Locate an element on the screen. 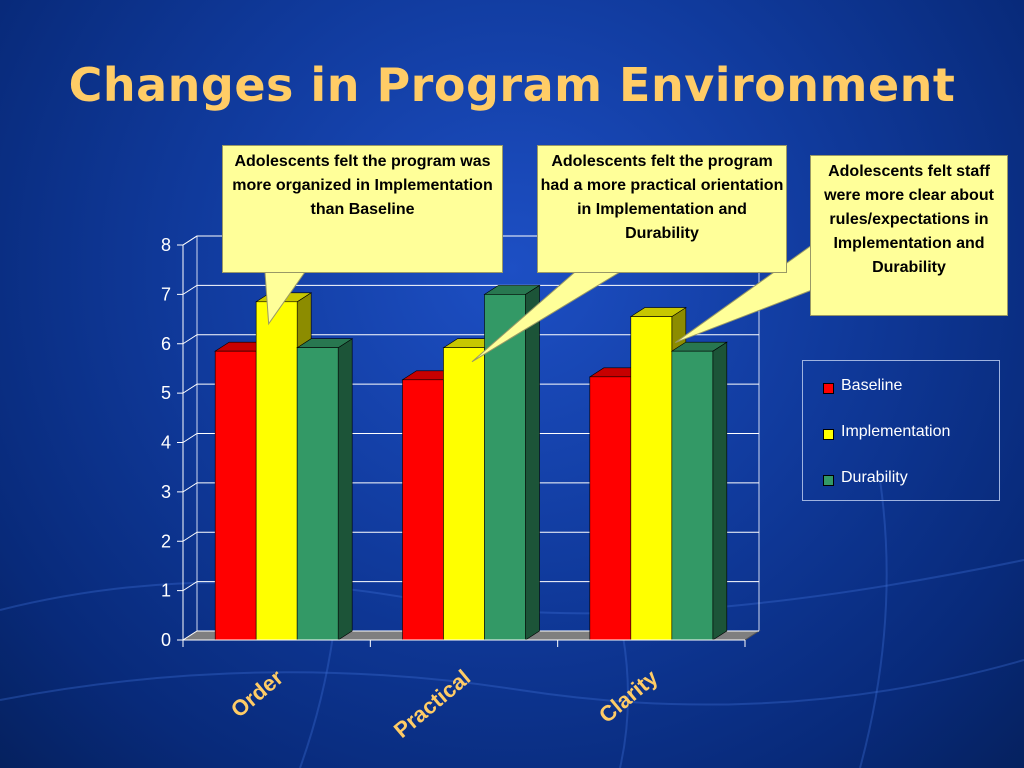 The image size is (1024, 768). x-tick-label: Order is located at coordinates (257, 693).